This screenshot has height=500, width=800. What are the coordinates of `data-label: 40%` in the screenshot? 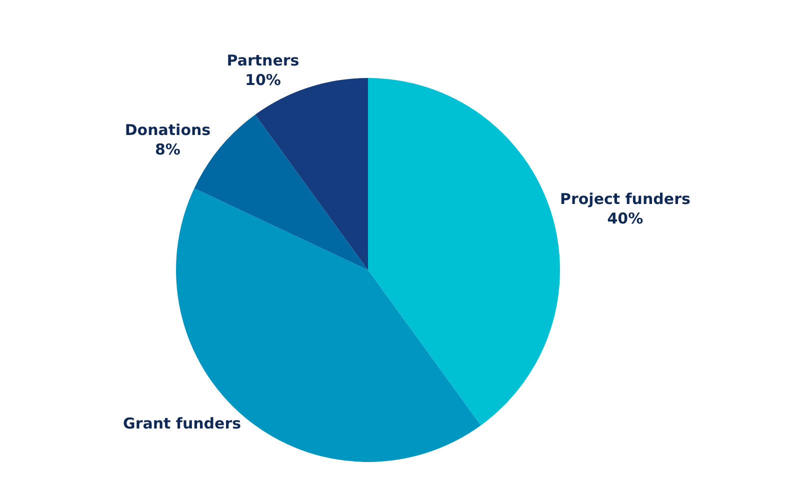 It's located at (625, 219).